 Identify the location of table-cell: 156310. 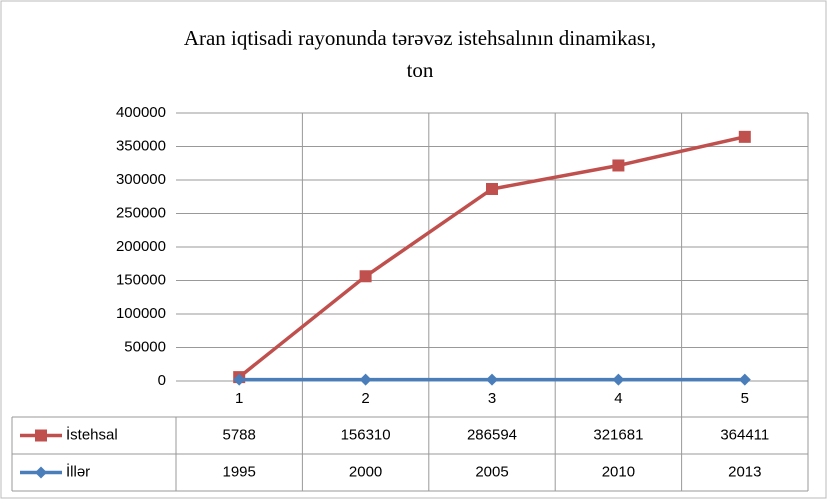
(366, 434).